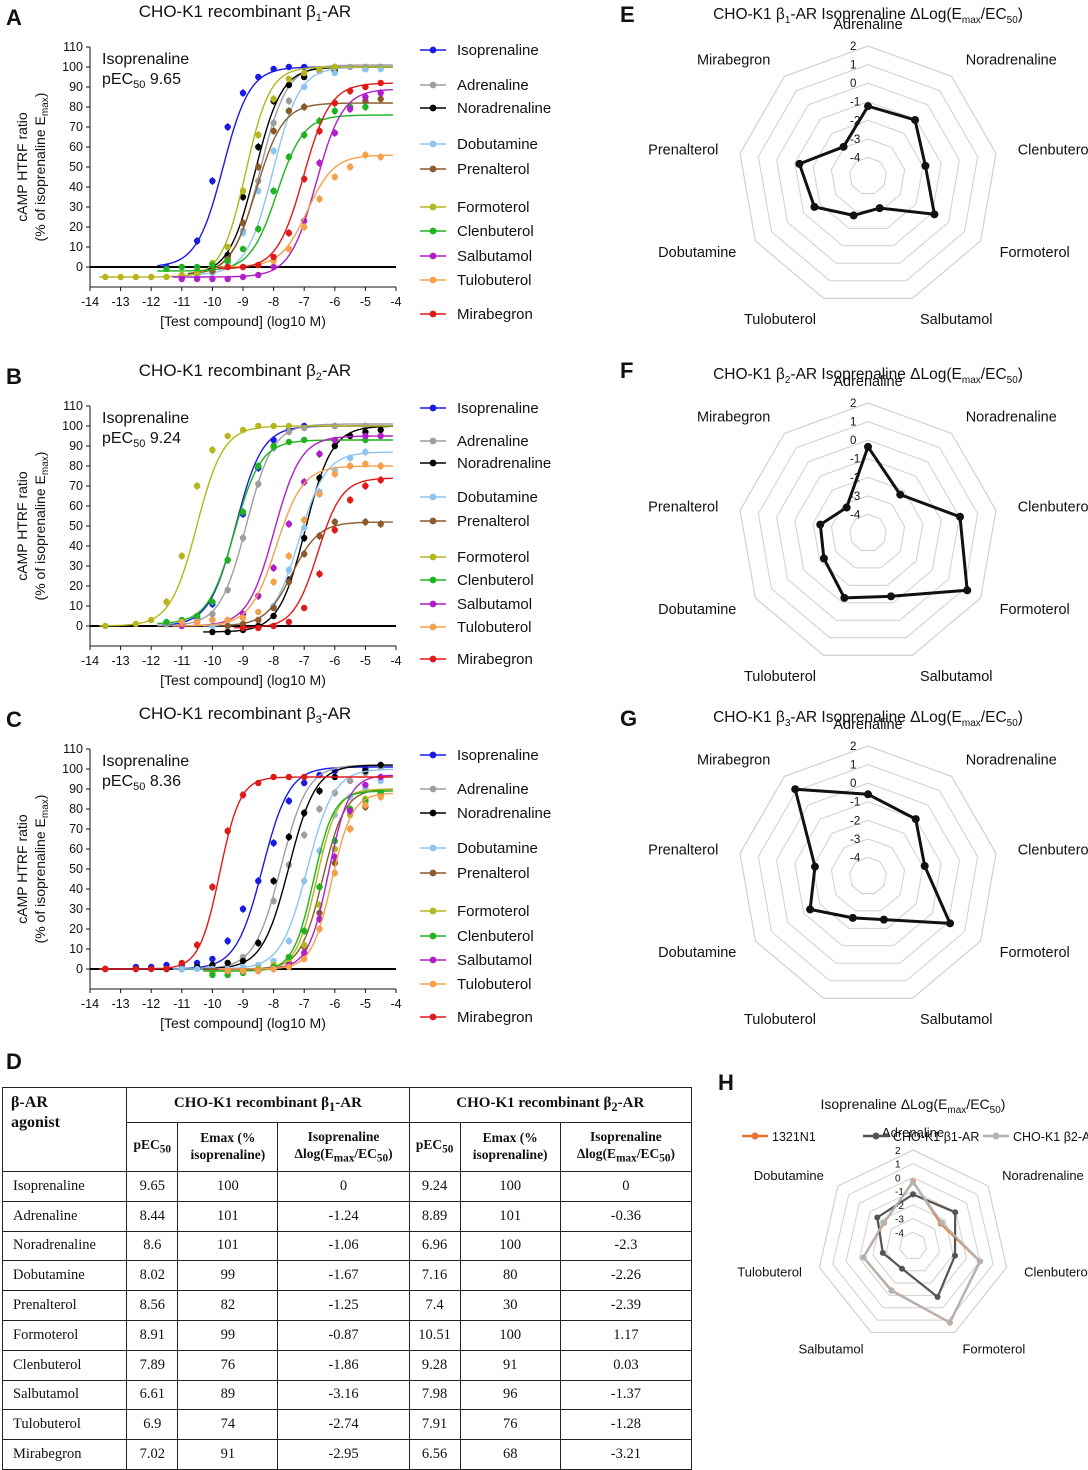 This screenshot has width=1088, height=1470. What do you see at coordinates (347, 1425) in the screenshot?
I see `table-row: Tulobuterol 6.9 74 -2.74 7.91 76 -1.28` at bounding box center [347, 1425].